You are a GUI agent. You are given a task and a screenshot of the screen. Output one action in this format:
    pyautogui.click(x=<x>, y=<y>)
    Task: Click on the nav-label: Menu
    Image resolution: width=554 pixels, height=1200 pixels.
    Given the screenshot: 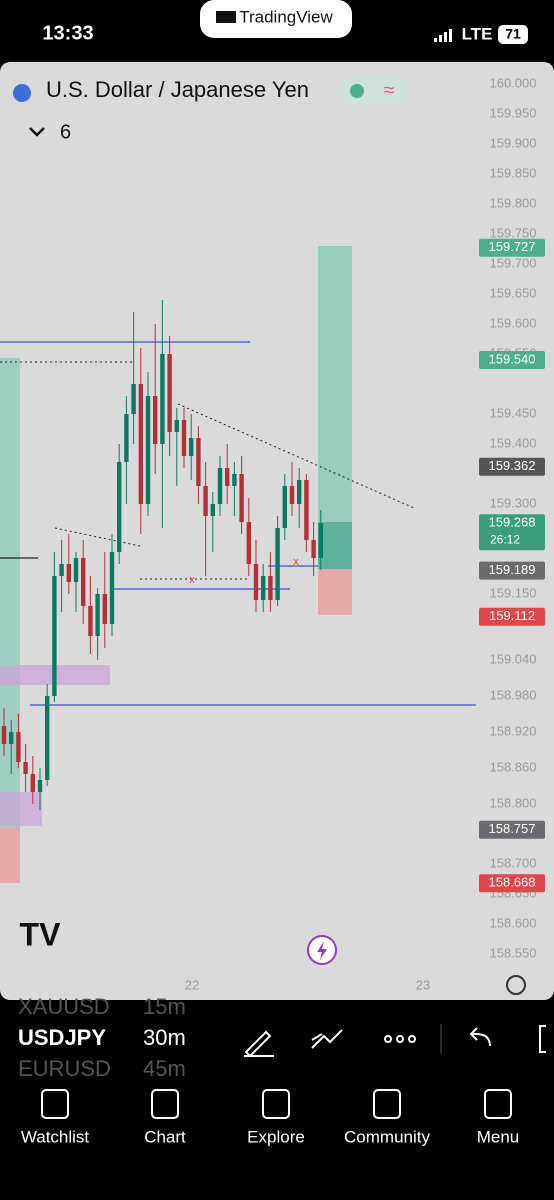 What is the action you would take?
    pyautogui.click(x=498, y=1136)
    